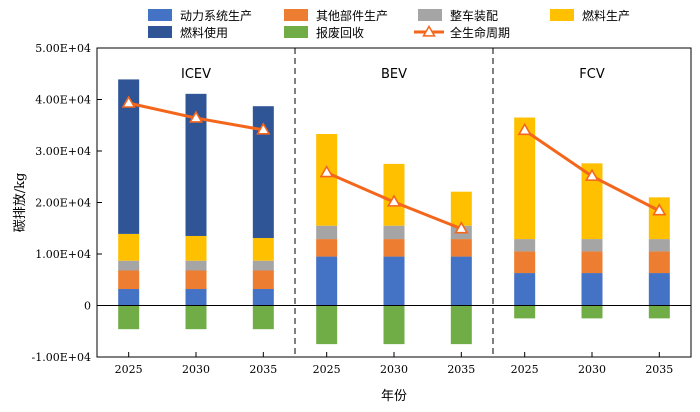 The width and height of the screenshot is (700, 412). Describe the element at coordinates (20, 203) in the screenshot. I see `y-axis-title: 碳排放/kg` at that location.